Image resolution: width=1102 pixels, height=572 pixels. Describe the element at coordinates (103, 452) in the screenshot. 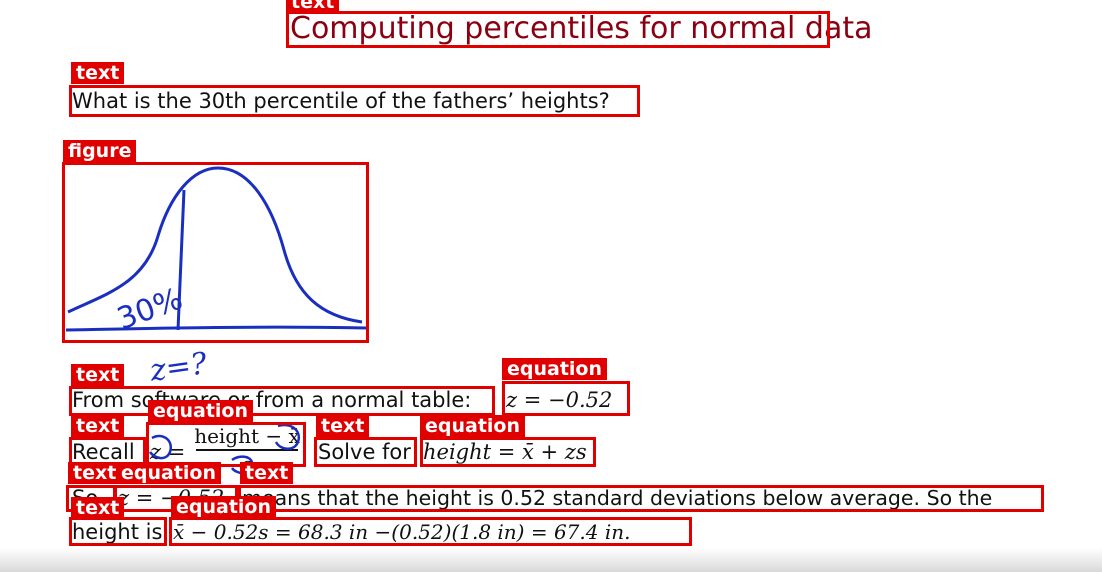

I see `recall-label: Recall` at that location.